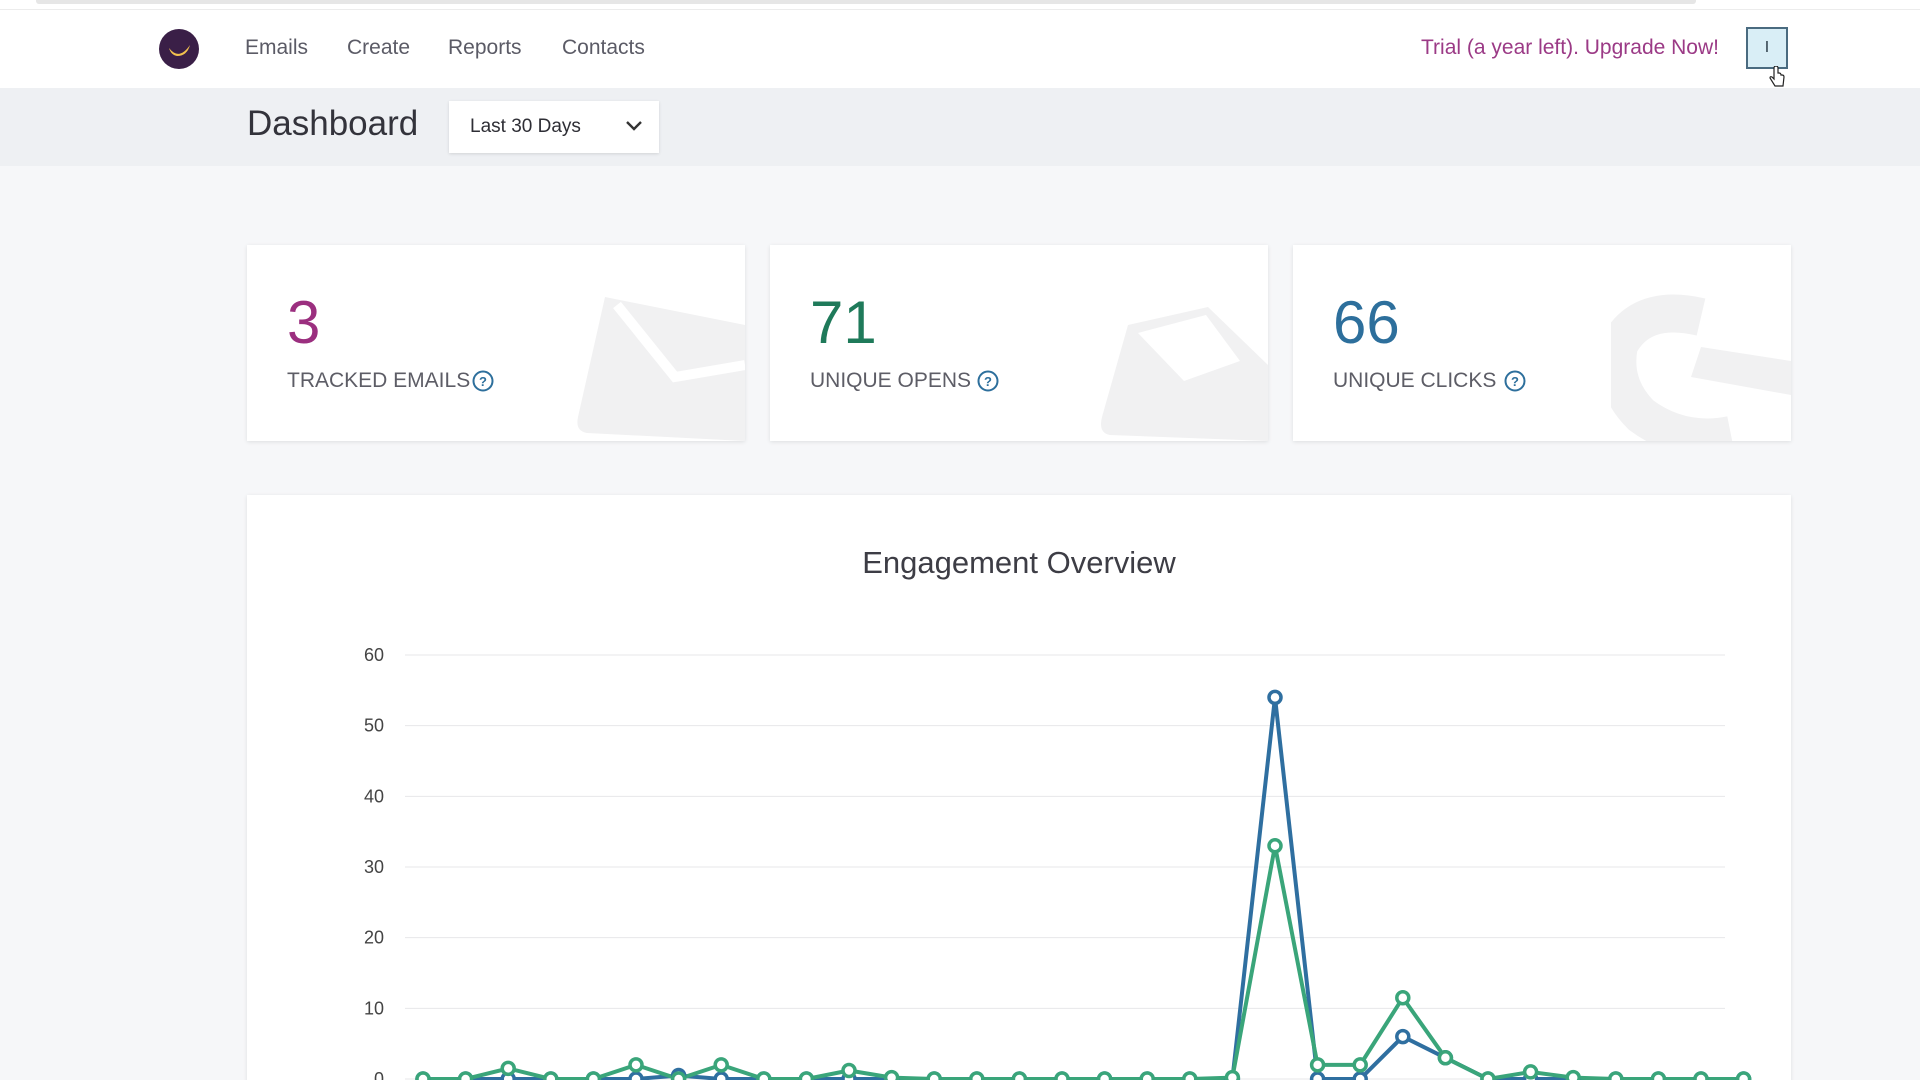  What do you see at coordinates (866, 2) in the screenshot?
I see `scrollbar-track` at bounding box center [866, 2].